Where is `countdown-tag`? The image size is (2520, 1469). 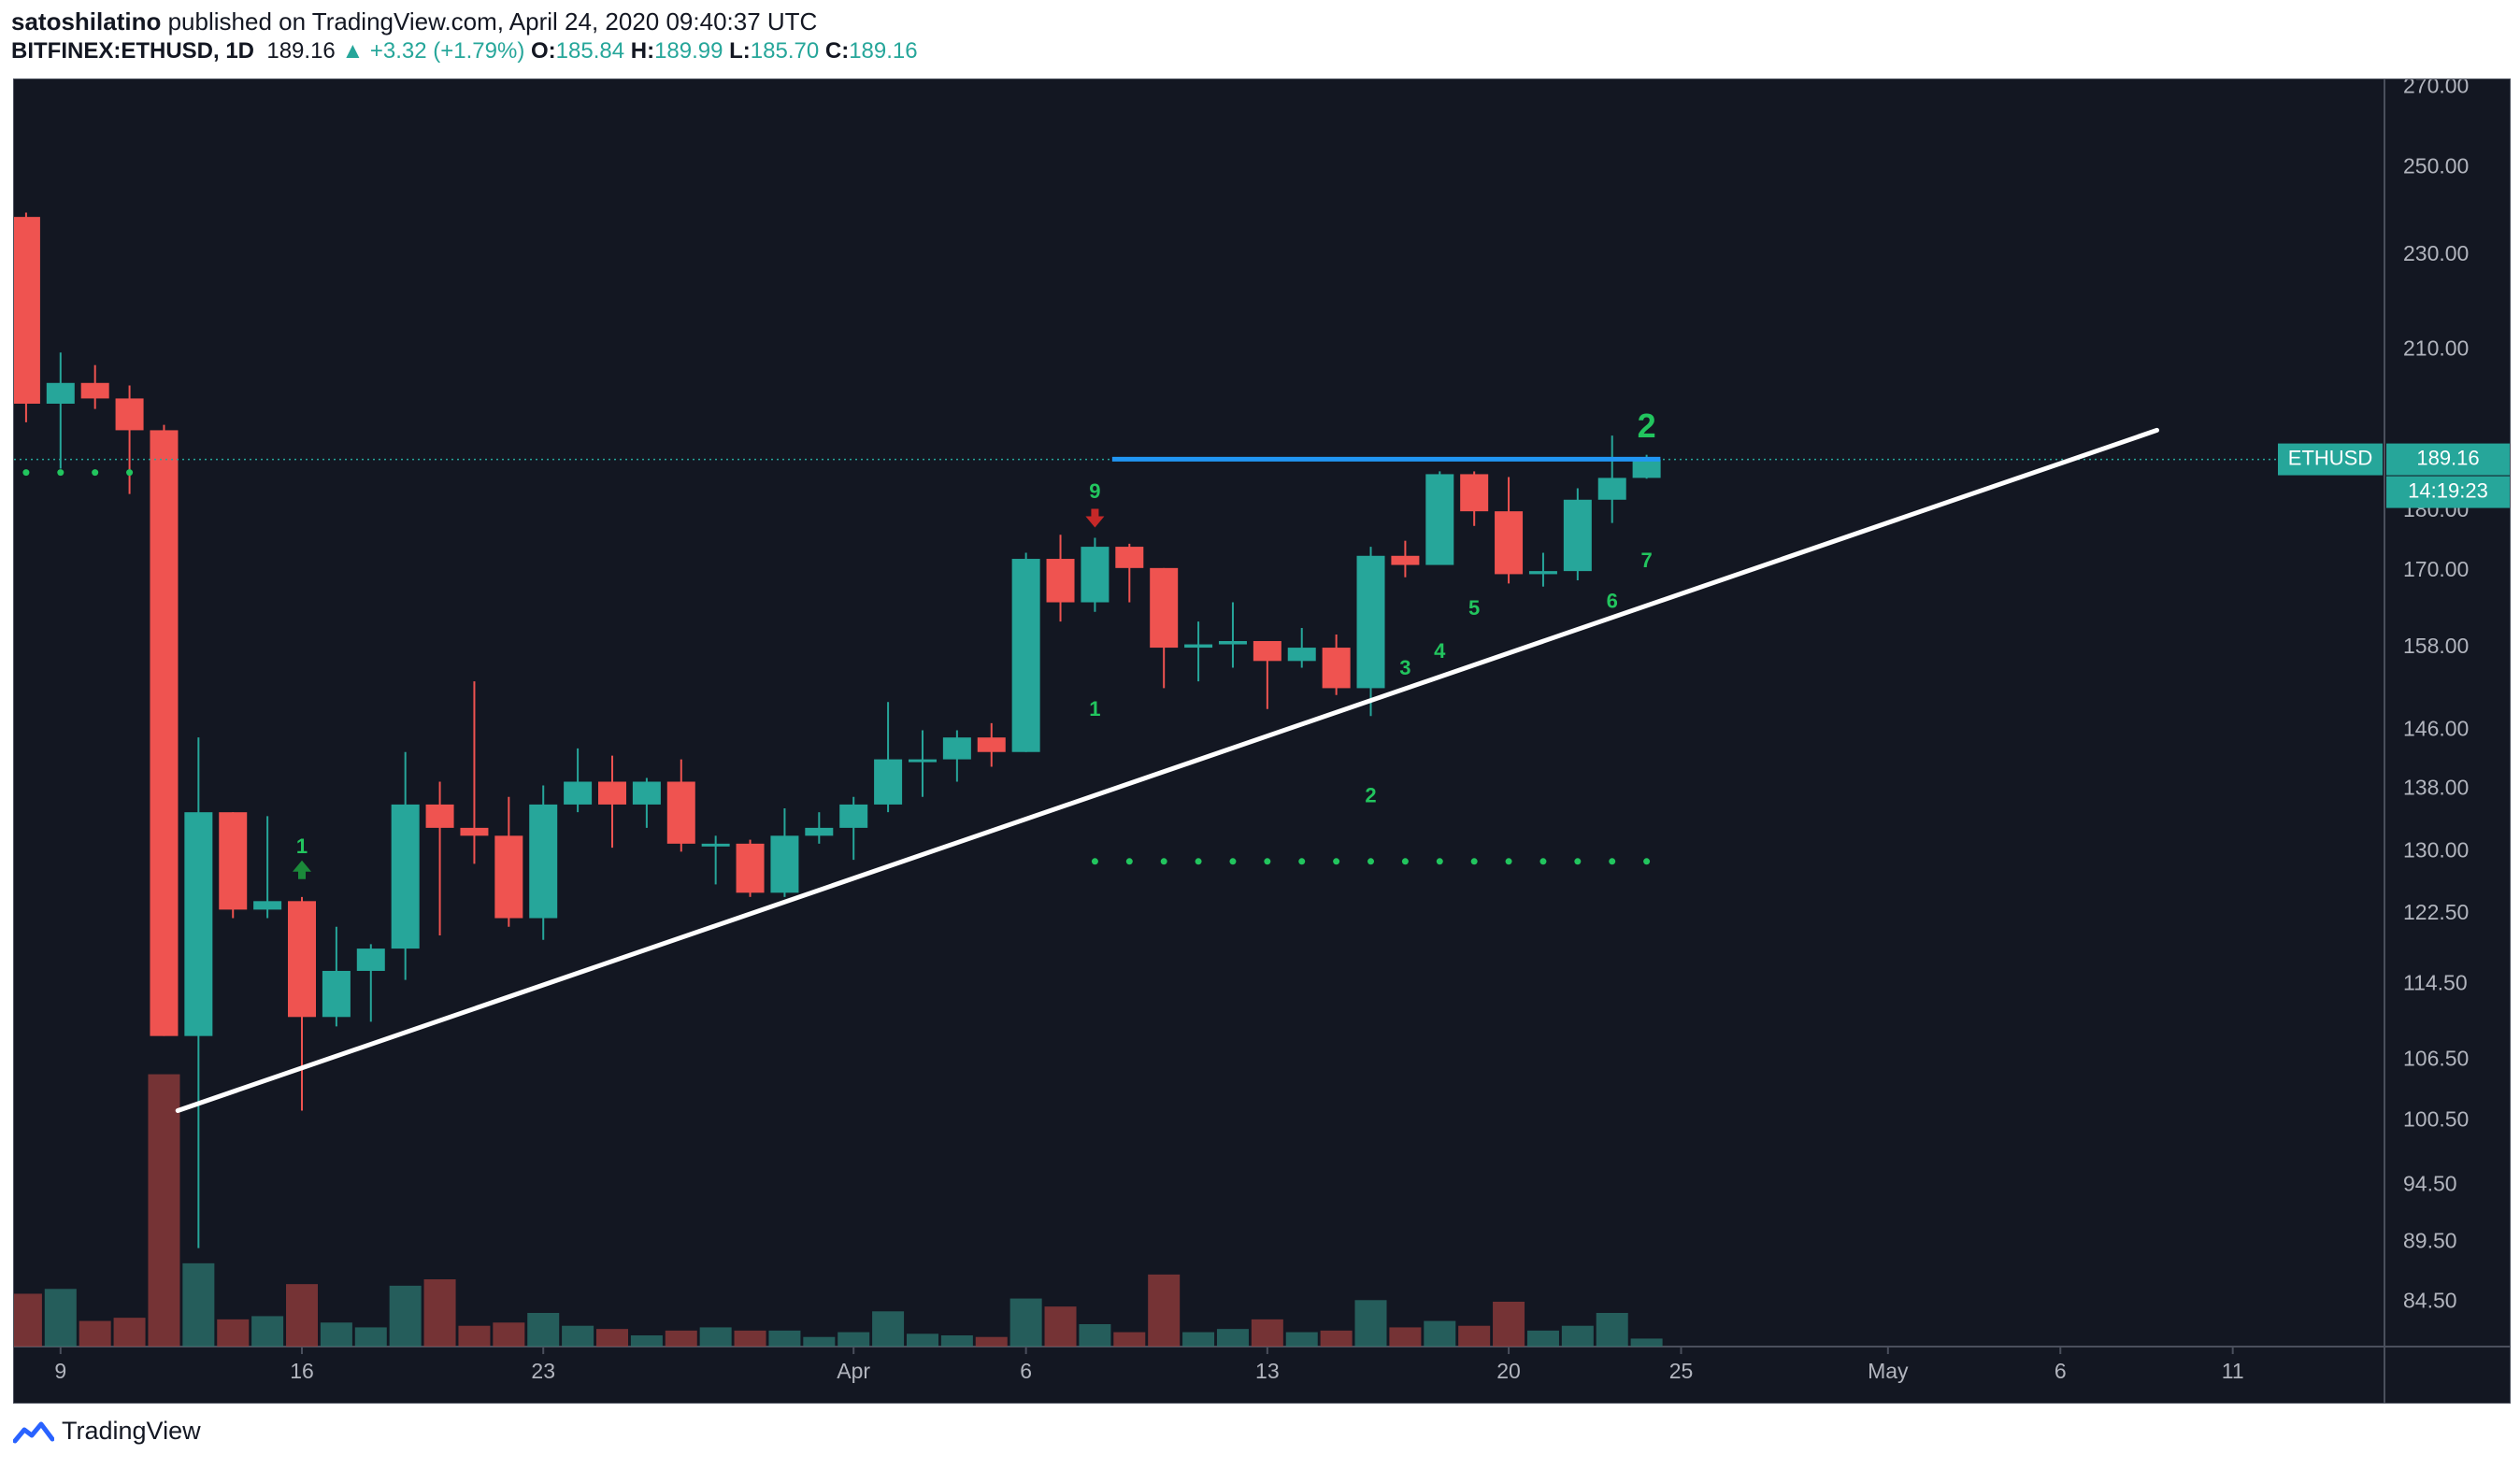
countdown-tag is located at coordinates (2448, 492).